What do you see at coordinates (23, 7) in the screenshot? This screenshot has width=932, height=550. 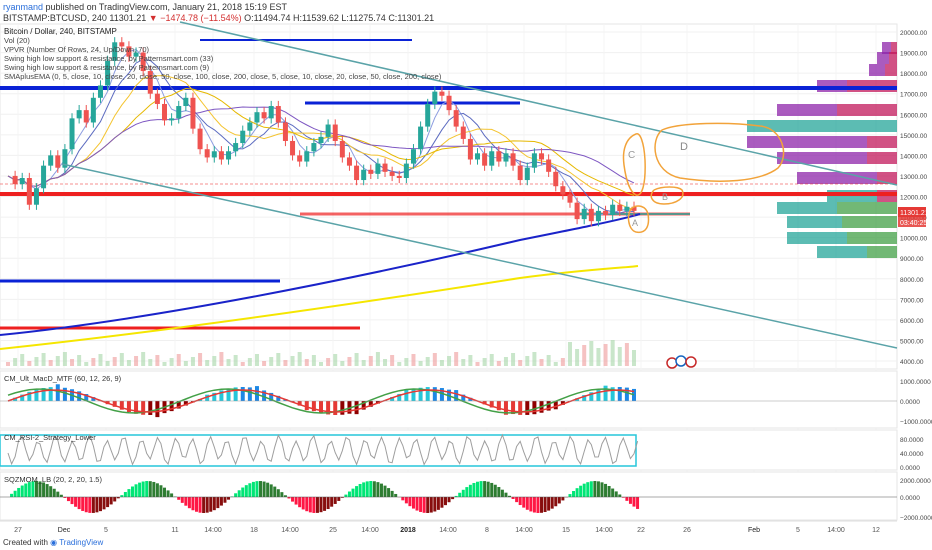 I see `author-name: ryanmand` at bounding box center [23, 7].